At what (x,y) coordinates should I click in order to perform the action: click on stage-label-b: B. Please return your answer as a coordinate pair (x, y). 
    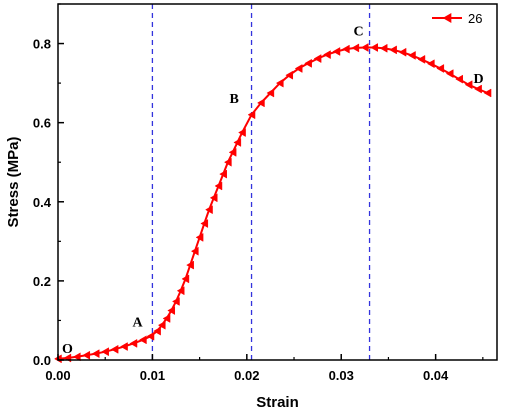
    Looking at the image, I should click on (234, 99).